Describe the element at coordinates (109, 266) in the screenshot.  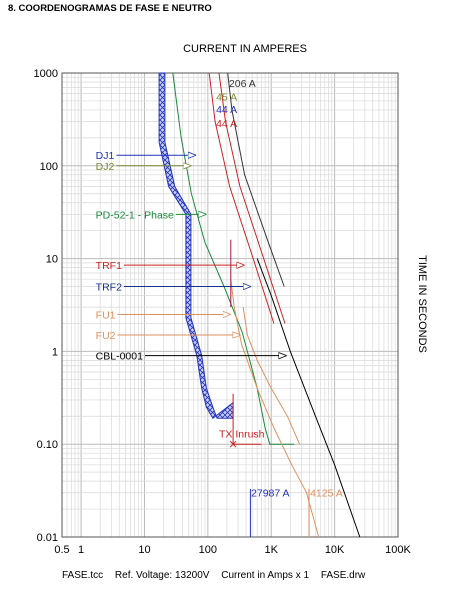
I see `label-trf1: TRF1` at that location.